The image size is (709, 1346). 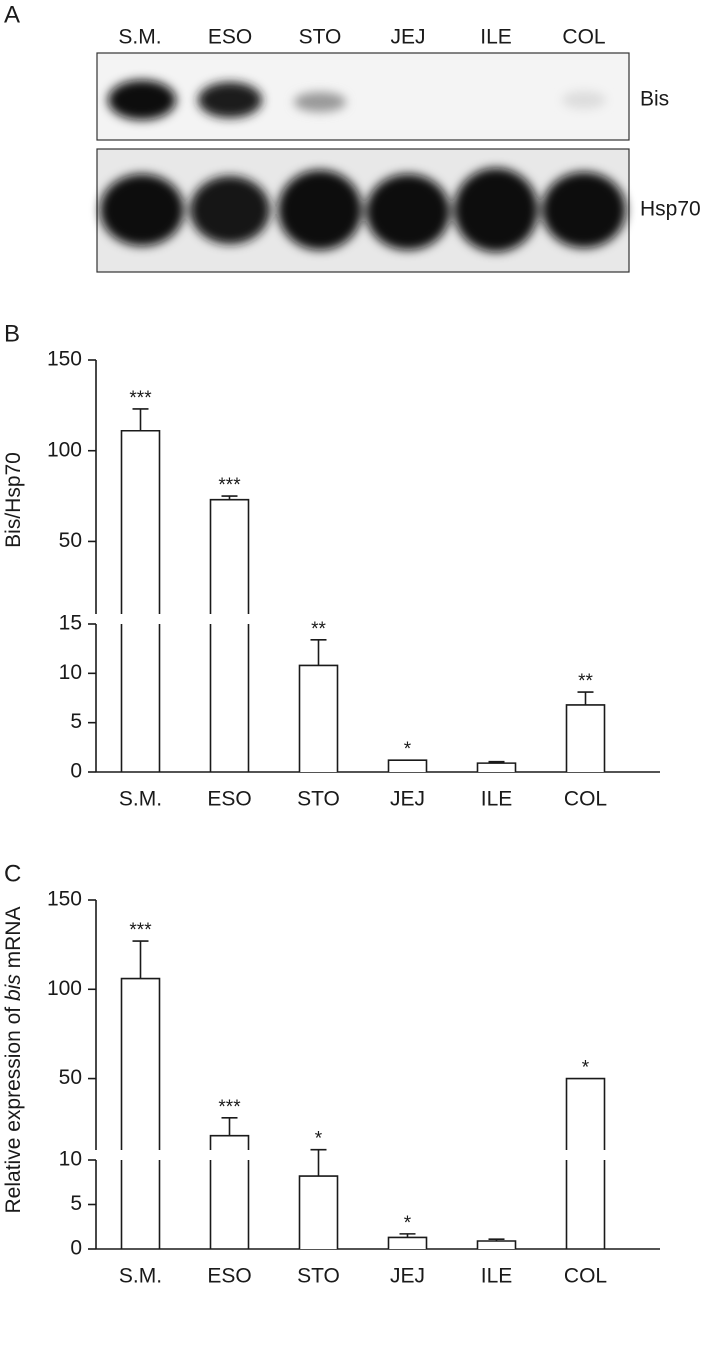 I want to click on y-axis-label-part: mRNA, so click(x=13, y=941).